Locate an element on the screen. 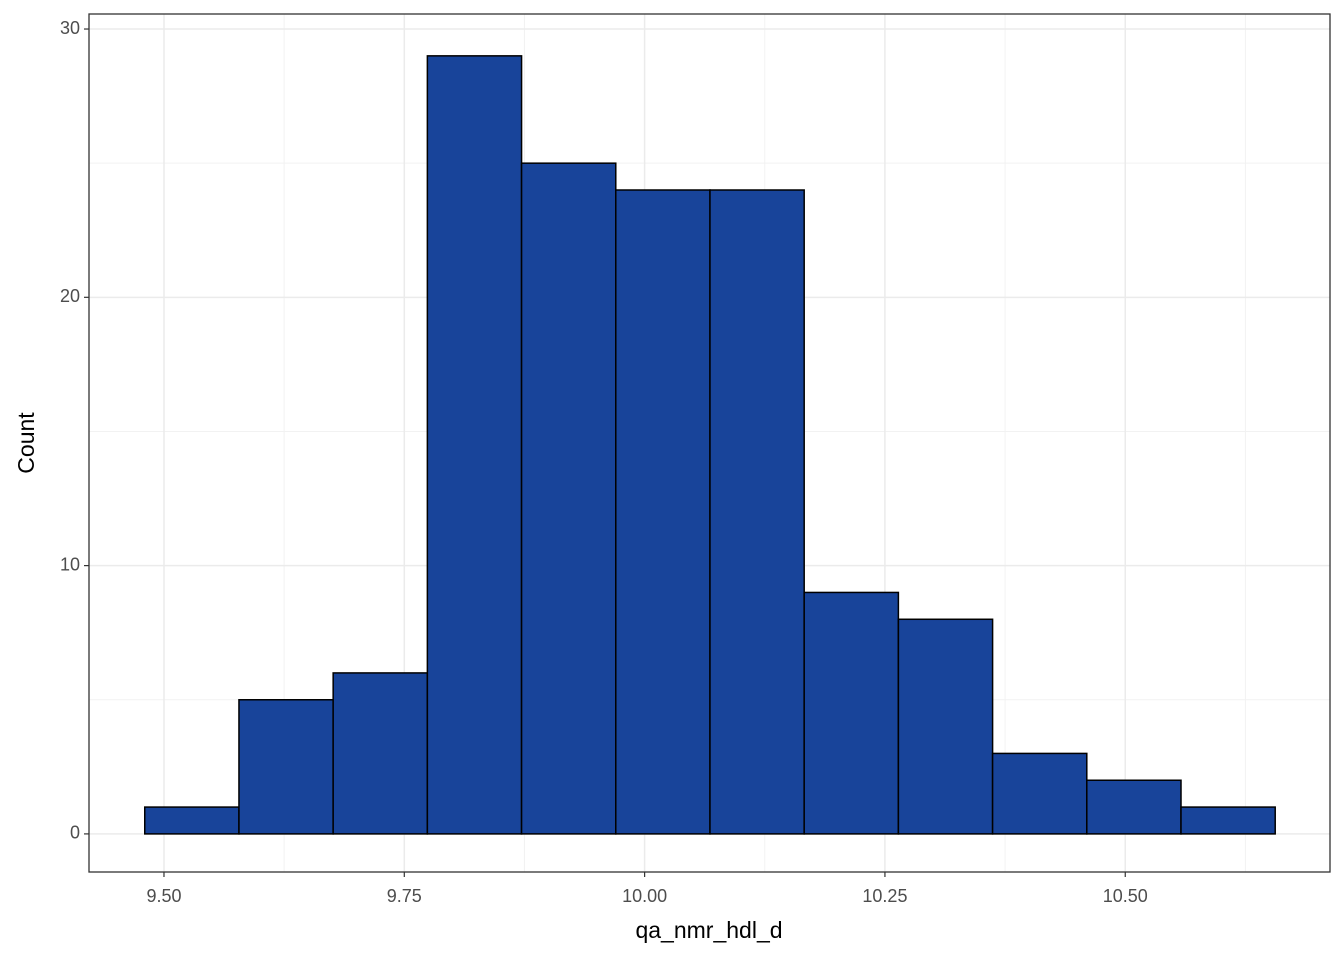 This screenshot has height=960, width=1344. y-axis-label: Count is located at coordinates (26, 443).